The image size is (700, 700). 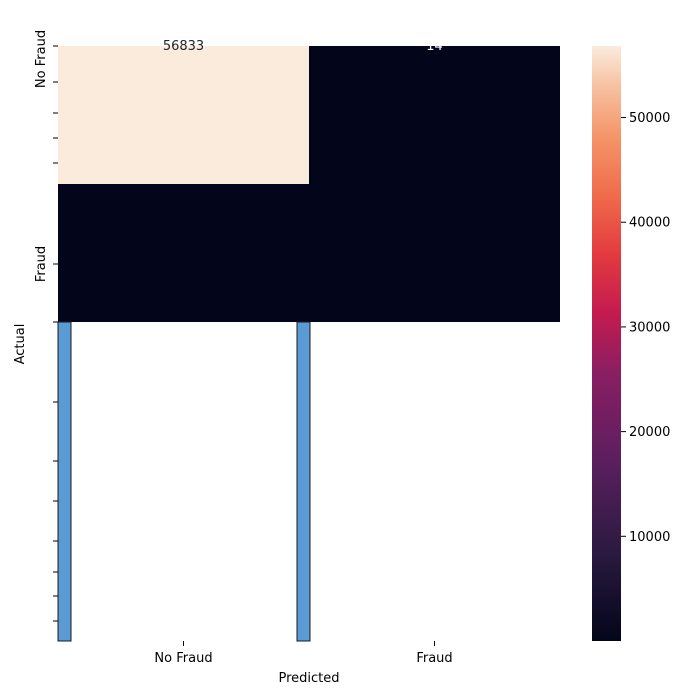 I want to click on heatmap-cell-r0-c1, so click(x=434, y=115).